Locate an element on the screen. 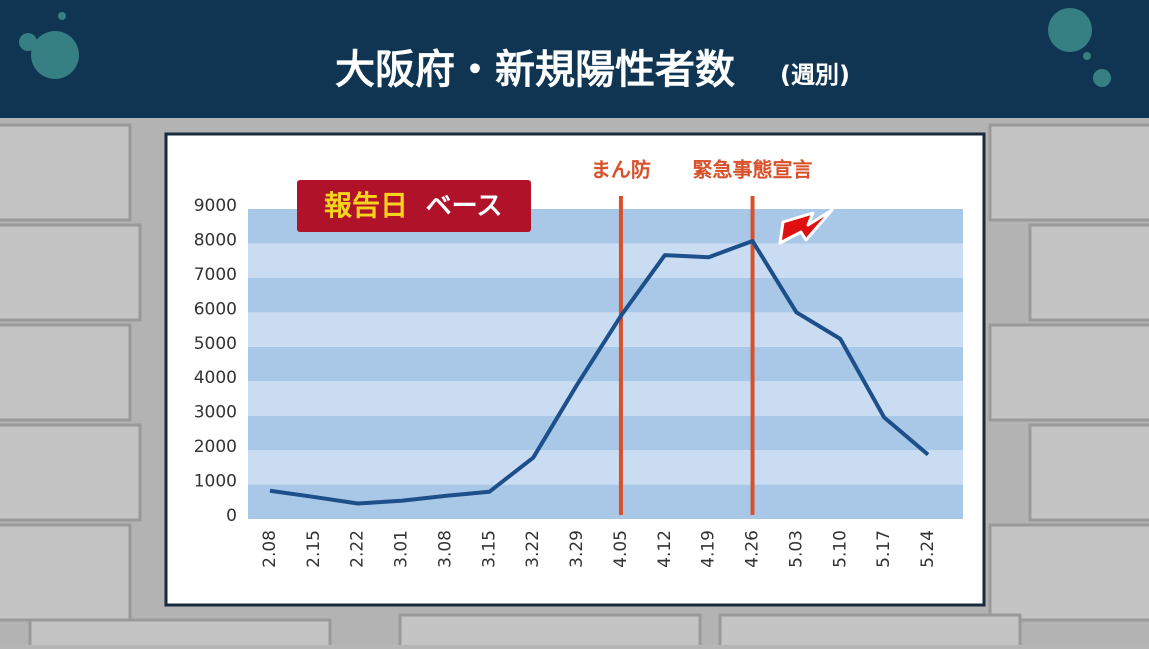  x-tick-label: 4.12 is located at coordinates (665, 549).